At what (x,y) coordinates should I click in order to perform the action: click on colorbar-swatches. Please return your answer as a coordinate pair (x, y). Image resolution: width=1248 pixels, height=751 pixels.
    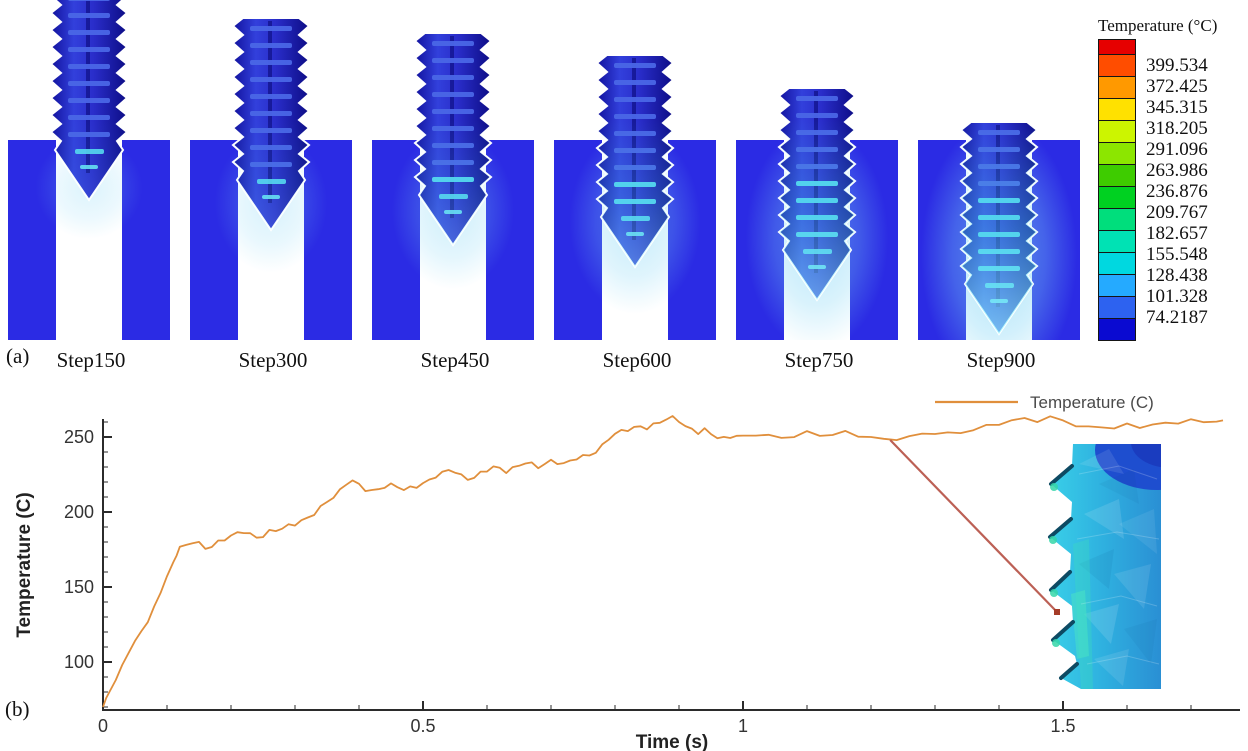
    Looking at the image, I should click on (1117, 190).